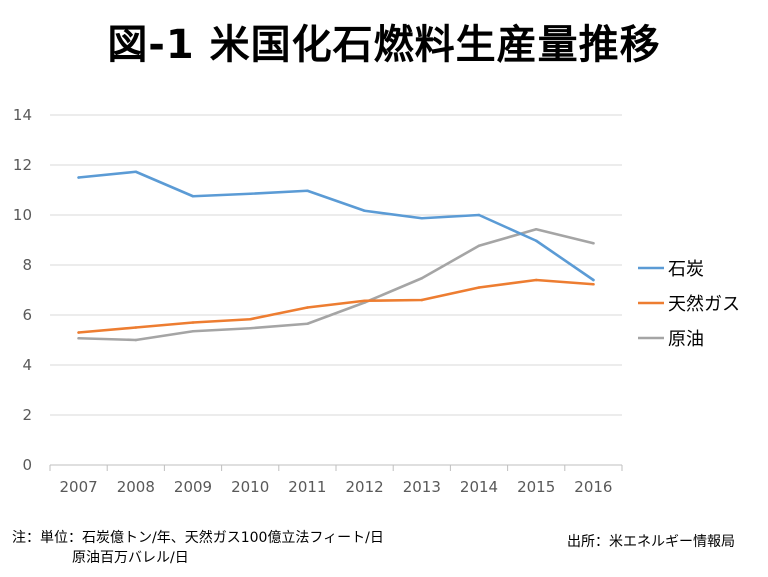 The width and height of the screenshot is (768, 577). I want to click on y-tick-label: 4, so click(27, 365).